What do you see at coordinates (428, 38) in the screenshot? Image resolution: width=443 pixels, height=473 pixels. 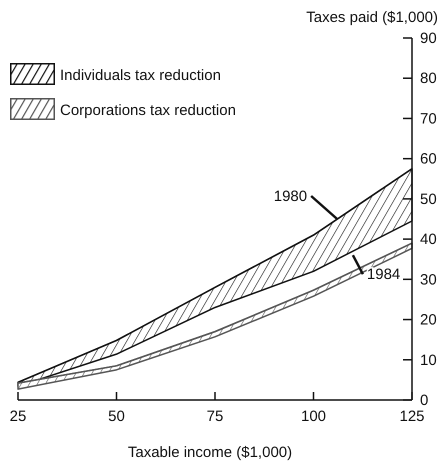 I see `y-tick-label: 90` at bounding box center [428, 38].